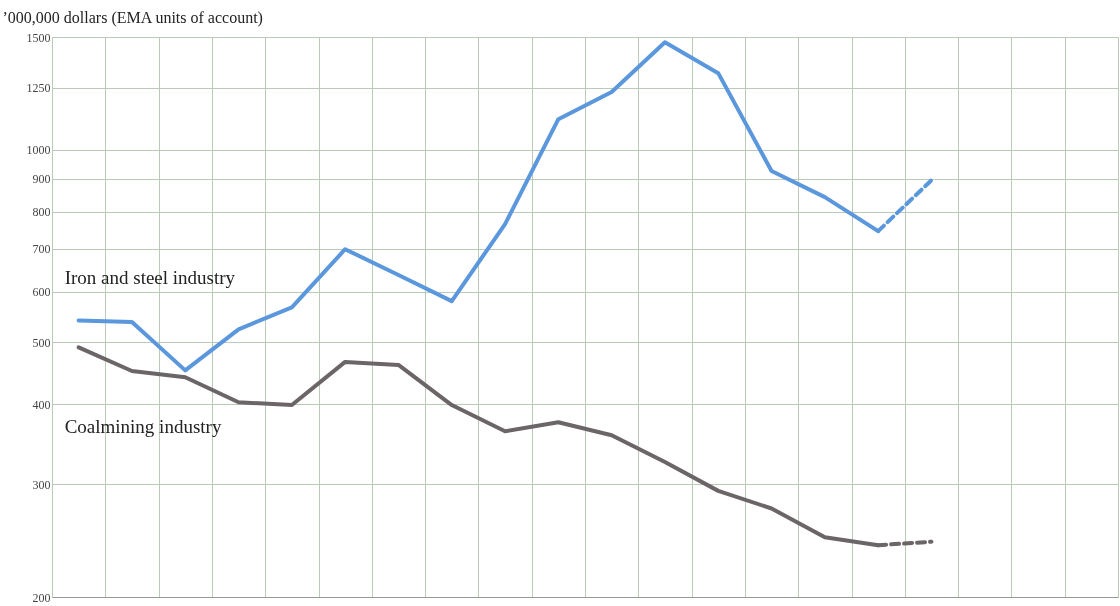 Image resolution: width=1120 pixels, height=606 pixels. What do you see at coordinates (41, 179) in the screenshot?
I see `y-tick-label: 900` at bounding box center [41, 179].